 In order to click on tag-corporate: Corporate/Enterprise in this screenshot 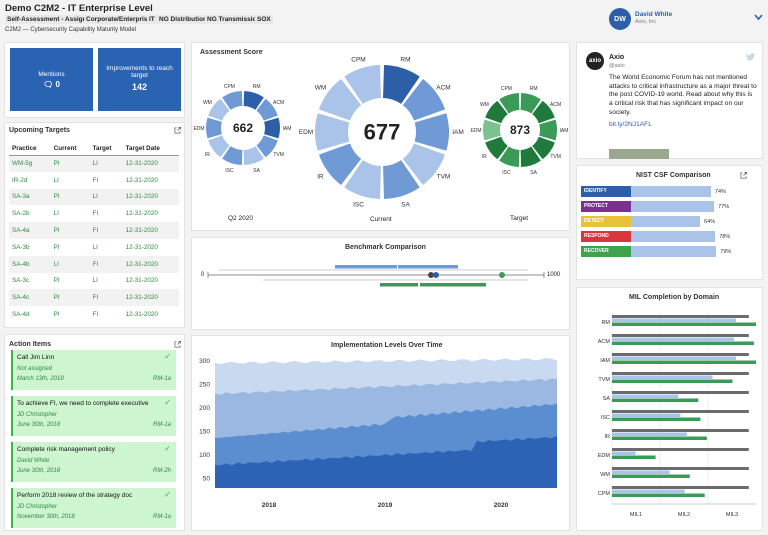, I will do `click(119, 19)`.